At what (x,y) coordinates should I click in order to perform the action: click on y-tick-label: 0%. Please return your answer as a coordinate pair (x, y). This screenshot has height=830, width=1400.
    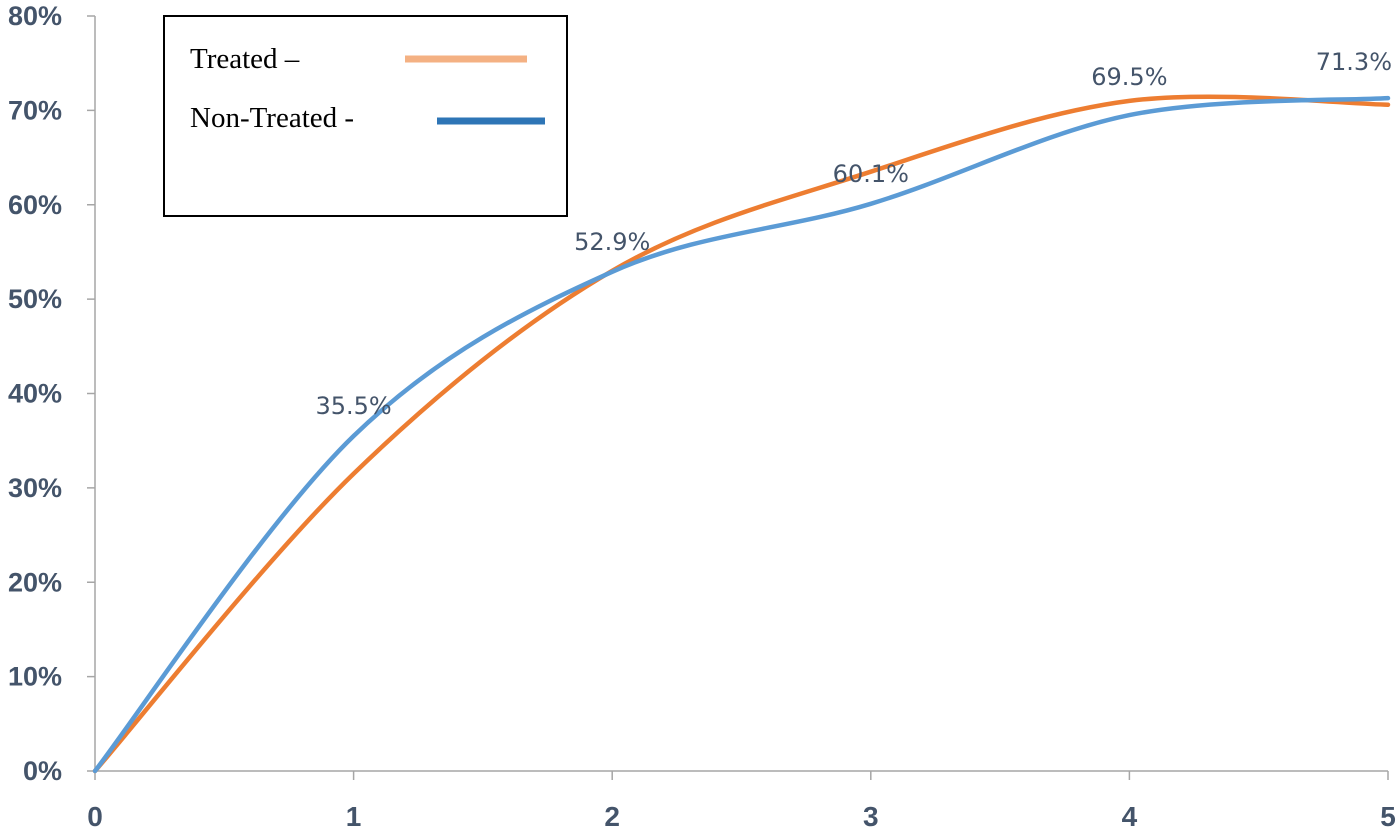
    Looking at the image, I should click on (42, 771).